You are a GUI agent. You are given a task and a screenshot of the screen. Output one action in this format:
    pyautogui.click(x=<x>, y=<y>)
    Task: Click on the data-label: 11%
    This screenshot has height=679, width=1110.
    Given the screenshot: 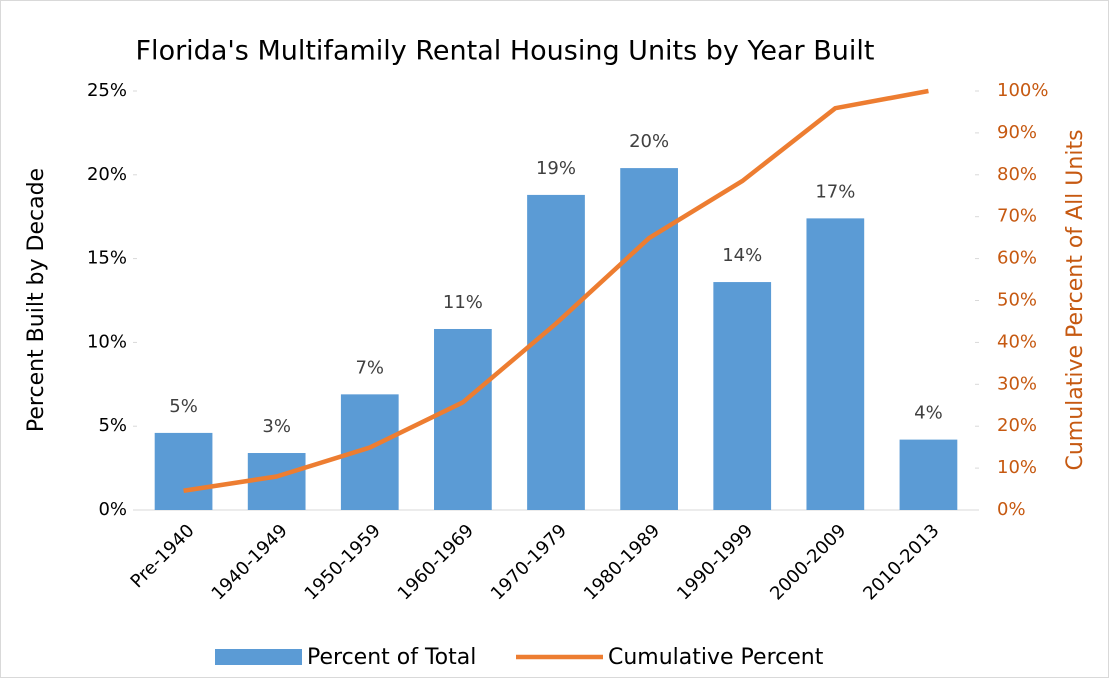 What is the action you would take?
    pyautogui.click(x=463, y=302)
    